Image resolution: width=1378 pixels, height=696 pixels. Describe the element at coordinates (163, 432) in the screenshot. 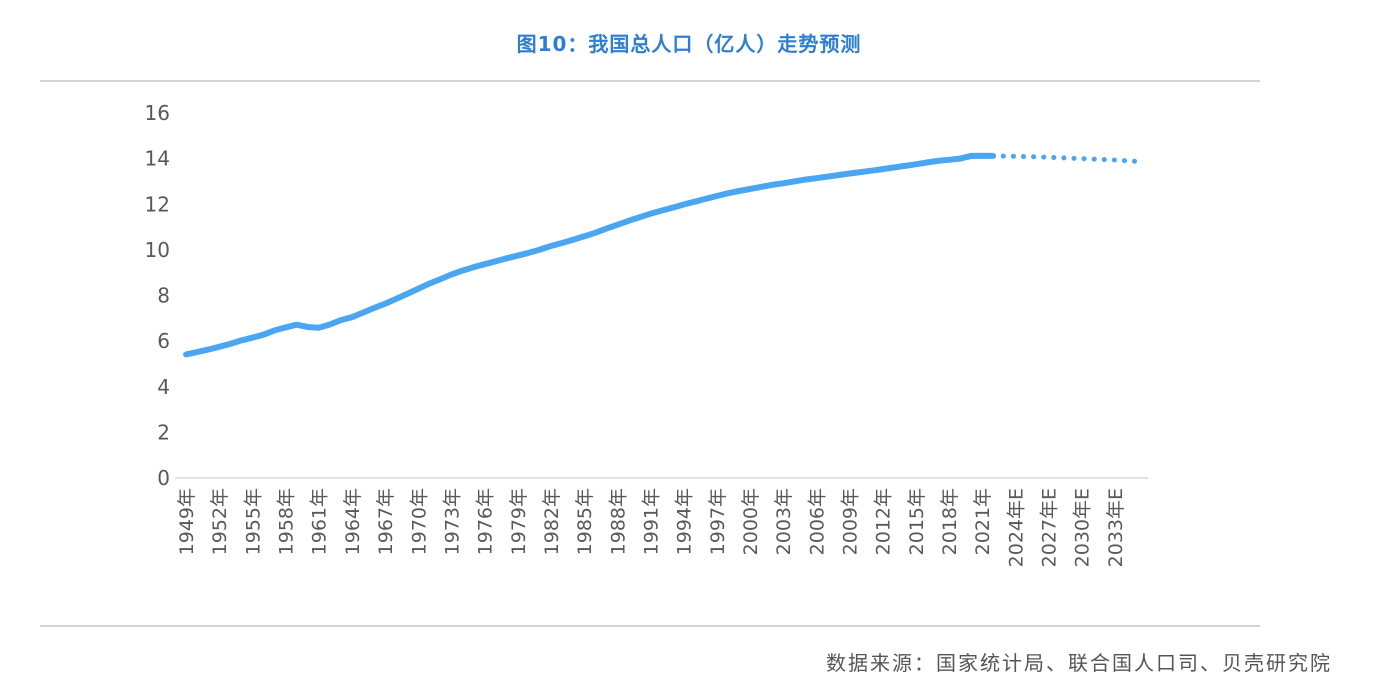

I see `y-tick-label: 2` at that location.